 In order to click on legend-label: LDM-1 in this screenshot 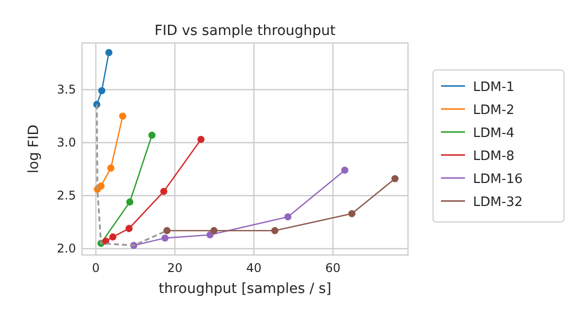, I will do `click(493, 87)`.